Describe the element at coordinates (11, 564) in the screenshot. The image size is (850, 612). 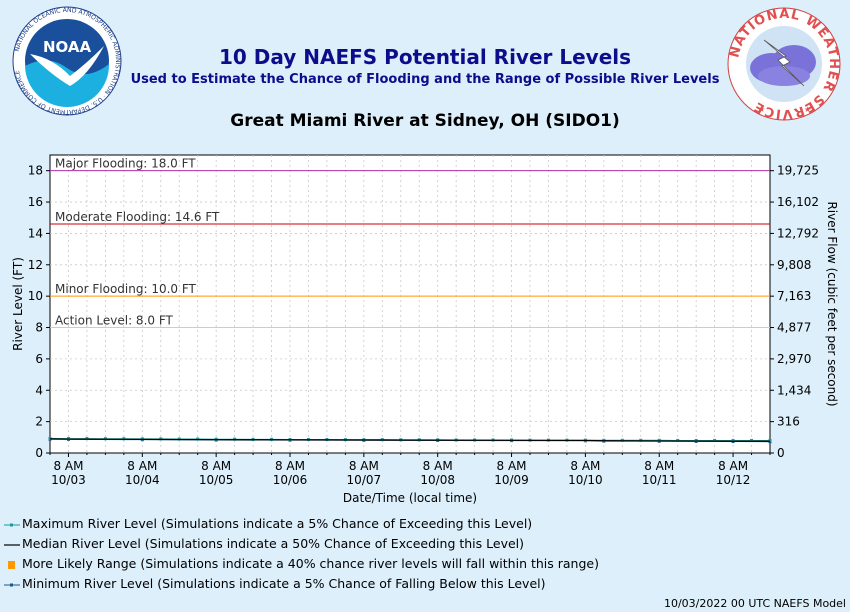
I see `legend-likely-marker` at that location.